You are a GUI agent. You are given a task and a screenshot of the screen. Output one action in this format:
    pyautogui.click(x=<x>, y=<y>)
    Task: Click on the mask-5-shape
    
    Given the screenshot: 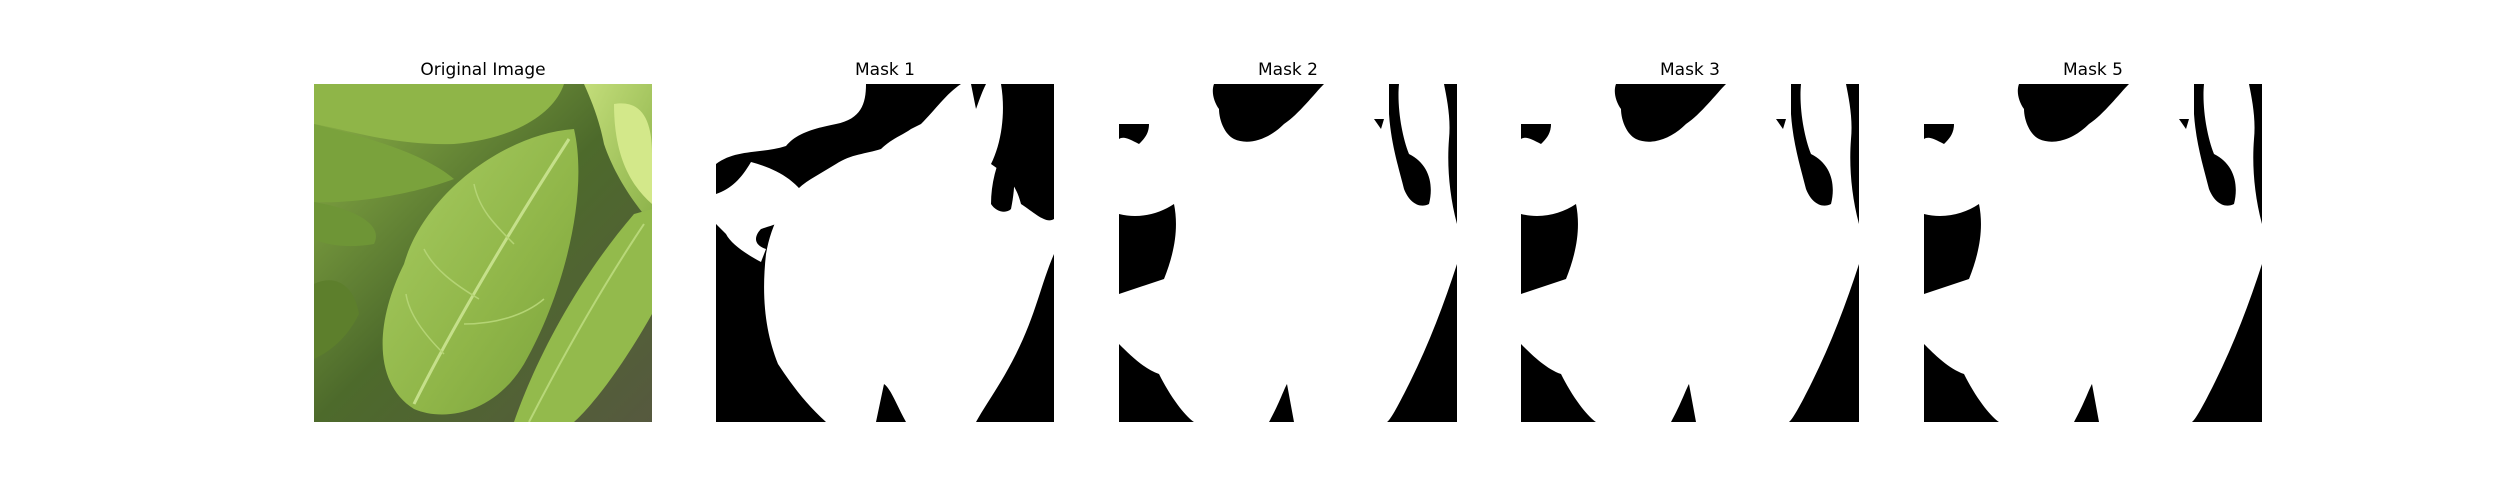 What is the action you would take?
    pyautogui.click(x=2093, y=253)
    